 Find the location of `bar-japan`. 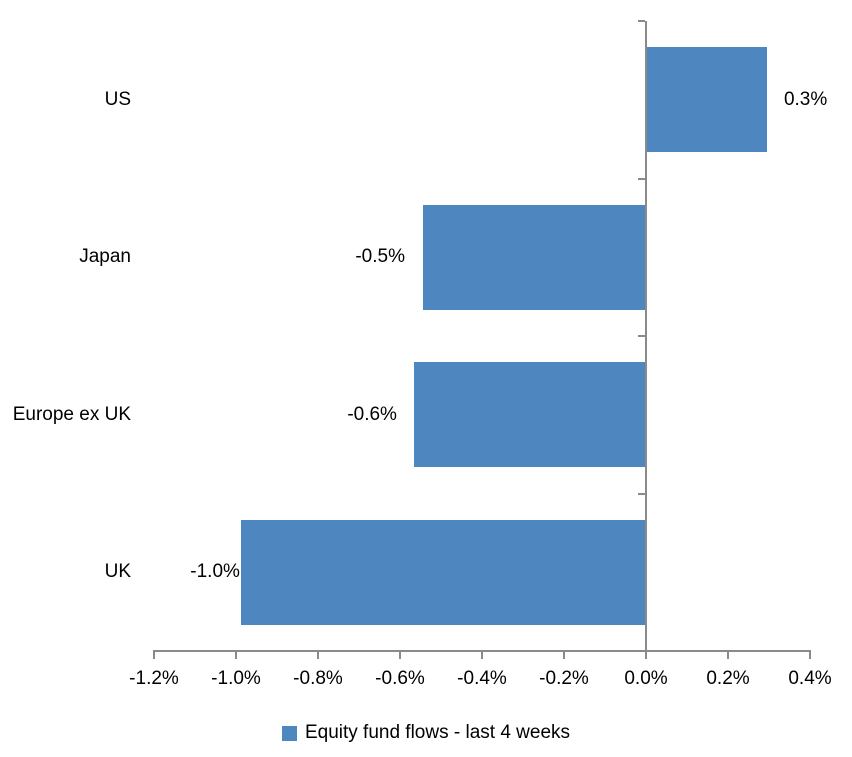

bar-japan is located at coordinates (534, 257).